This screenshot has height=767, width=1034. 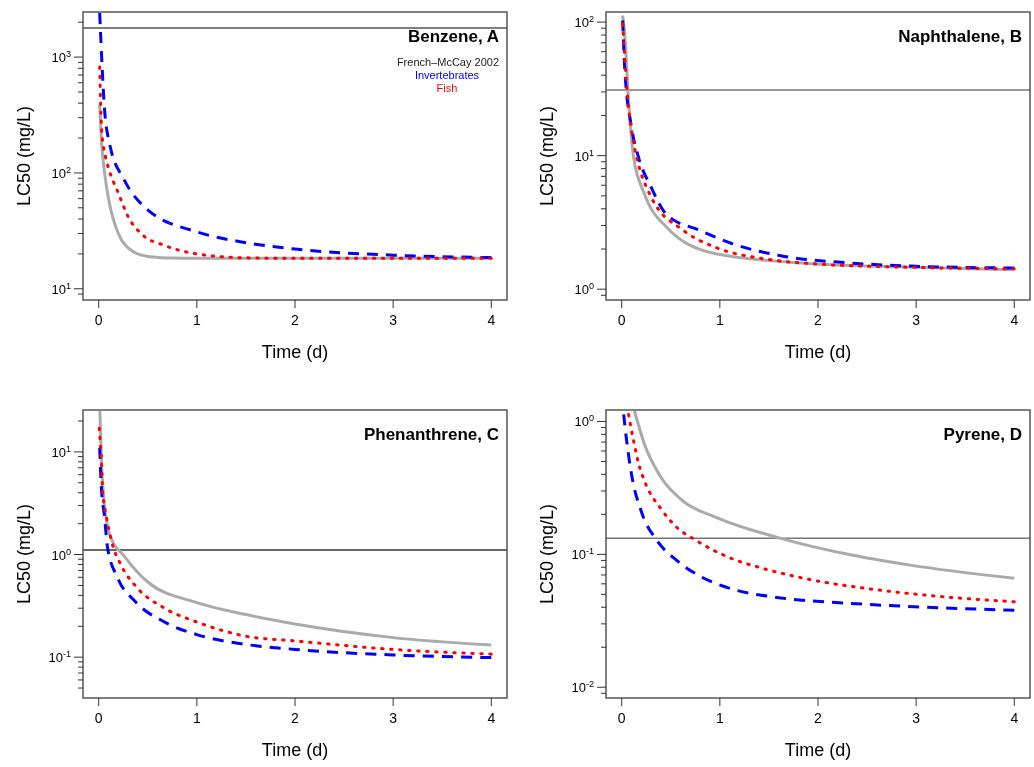 I want to click on text: Naphthalene, B, so click(x=960, y=36).